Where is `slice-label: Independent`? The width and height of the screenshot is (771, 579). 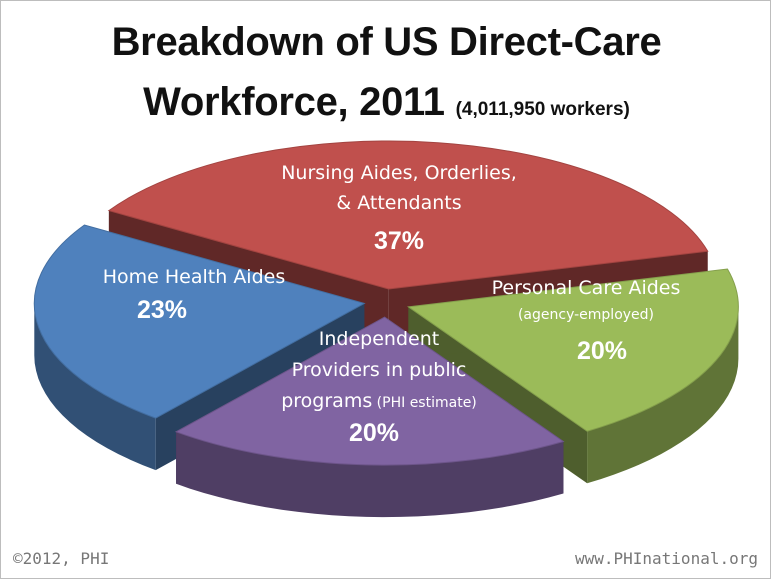 slice-label: Independent is located at coordinates (379, 339).